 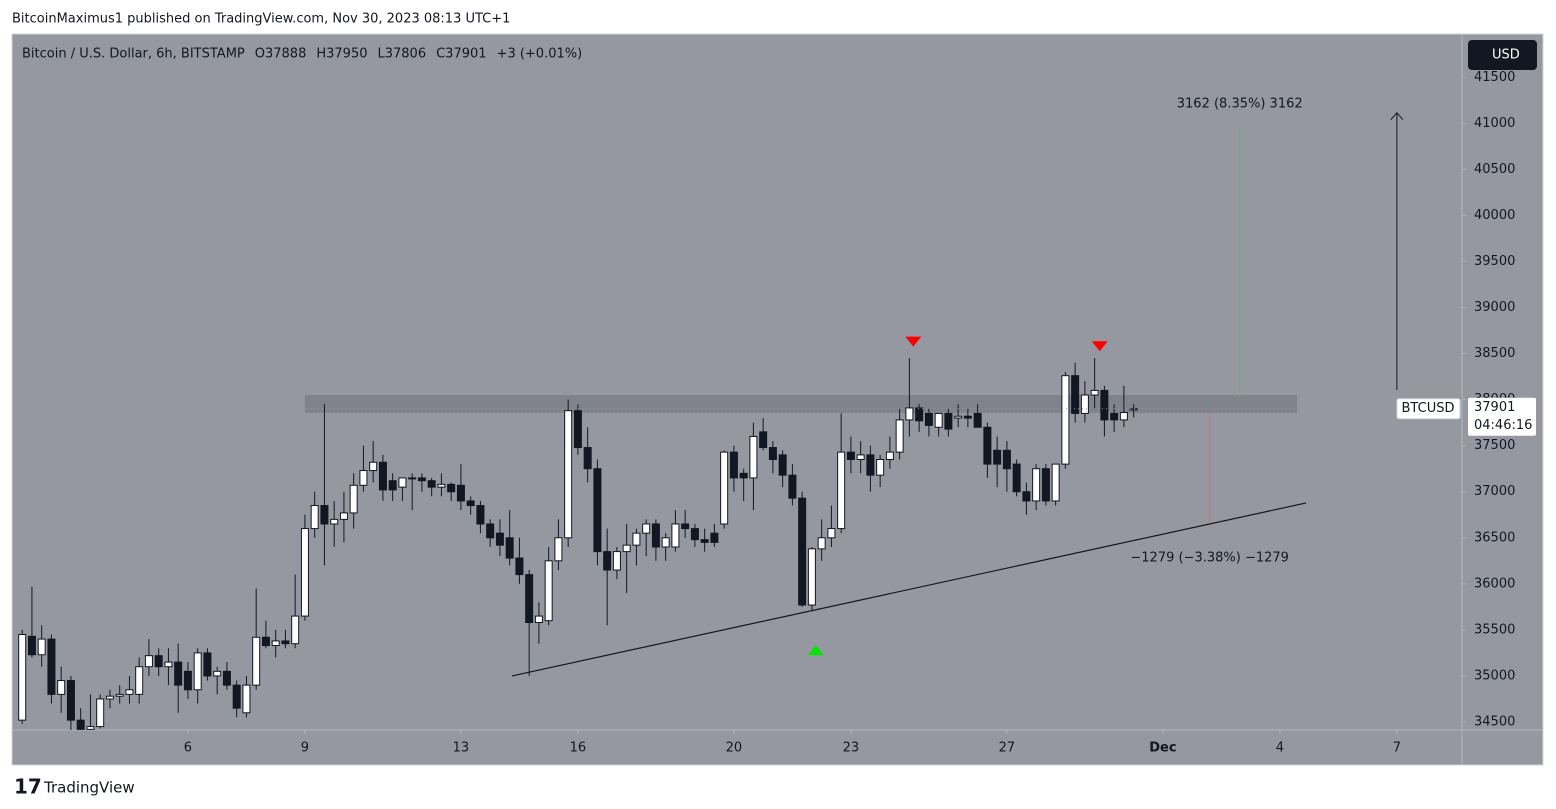 What do you see at coordinates (133, 54) in the screenshot?
I see `chart-title: Bitcoin / U.S. Dollar, 6h, BITSTAMP` at bounding box center [133, 54].